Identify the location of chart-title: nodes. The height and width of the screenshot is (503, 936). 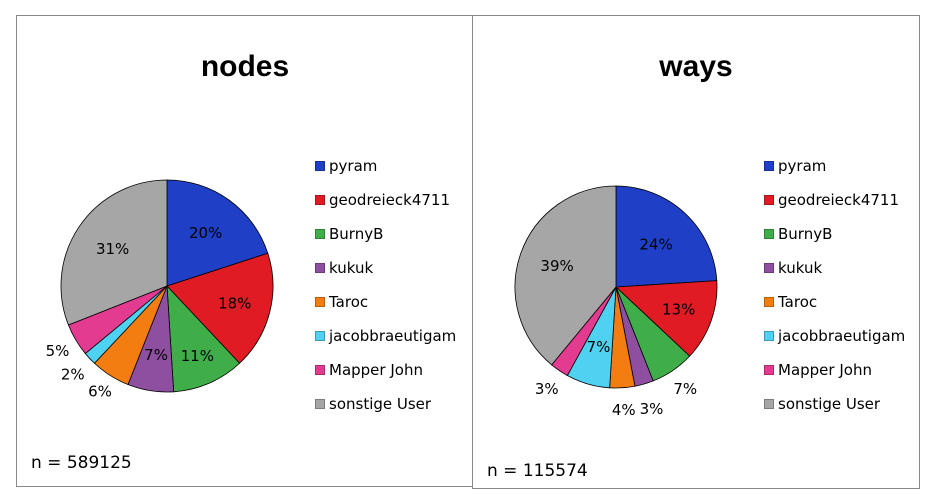
(245, 66).